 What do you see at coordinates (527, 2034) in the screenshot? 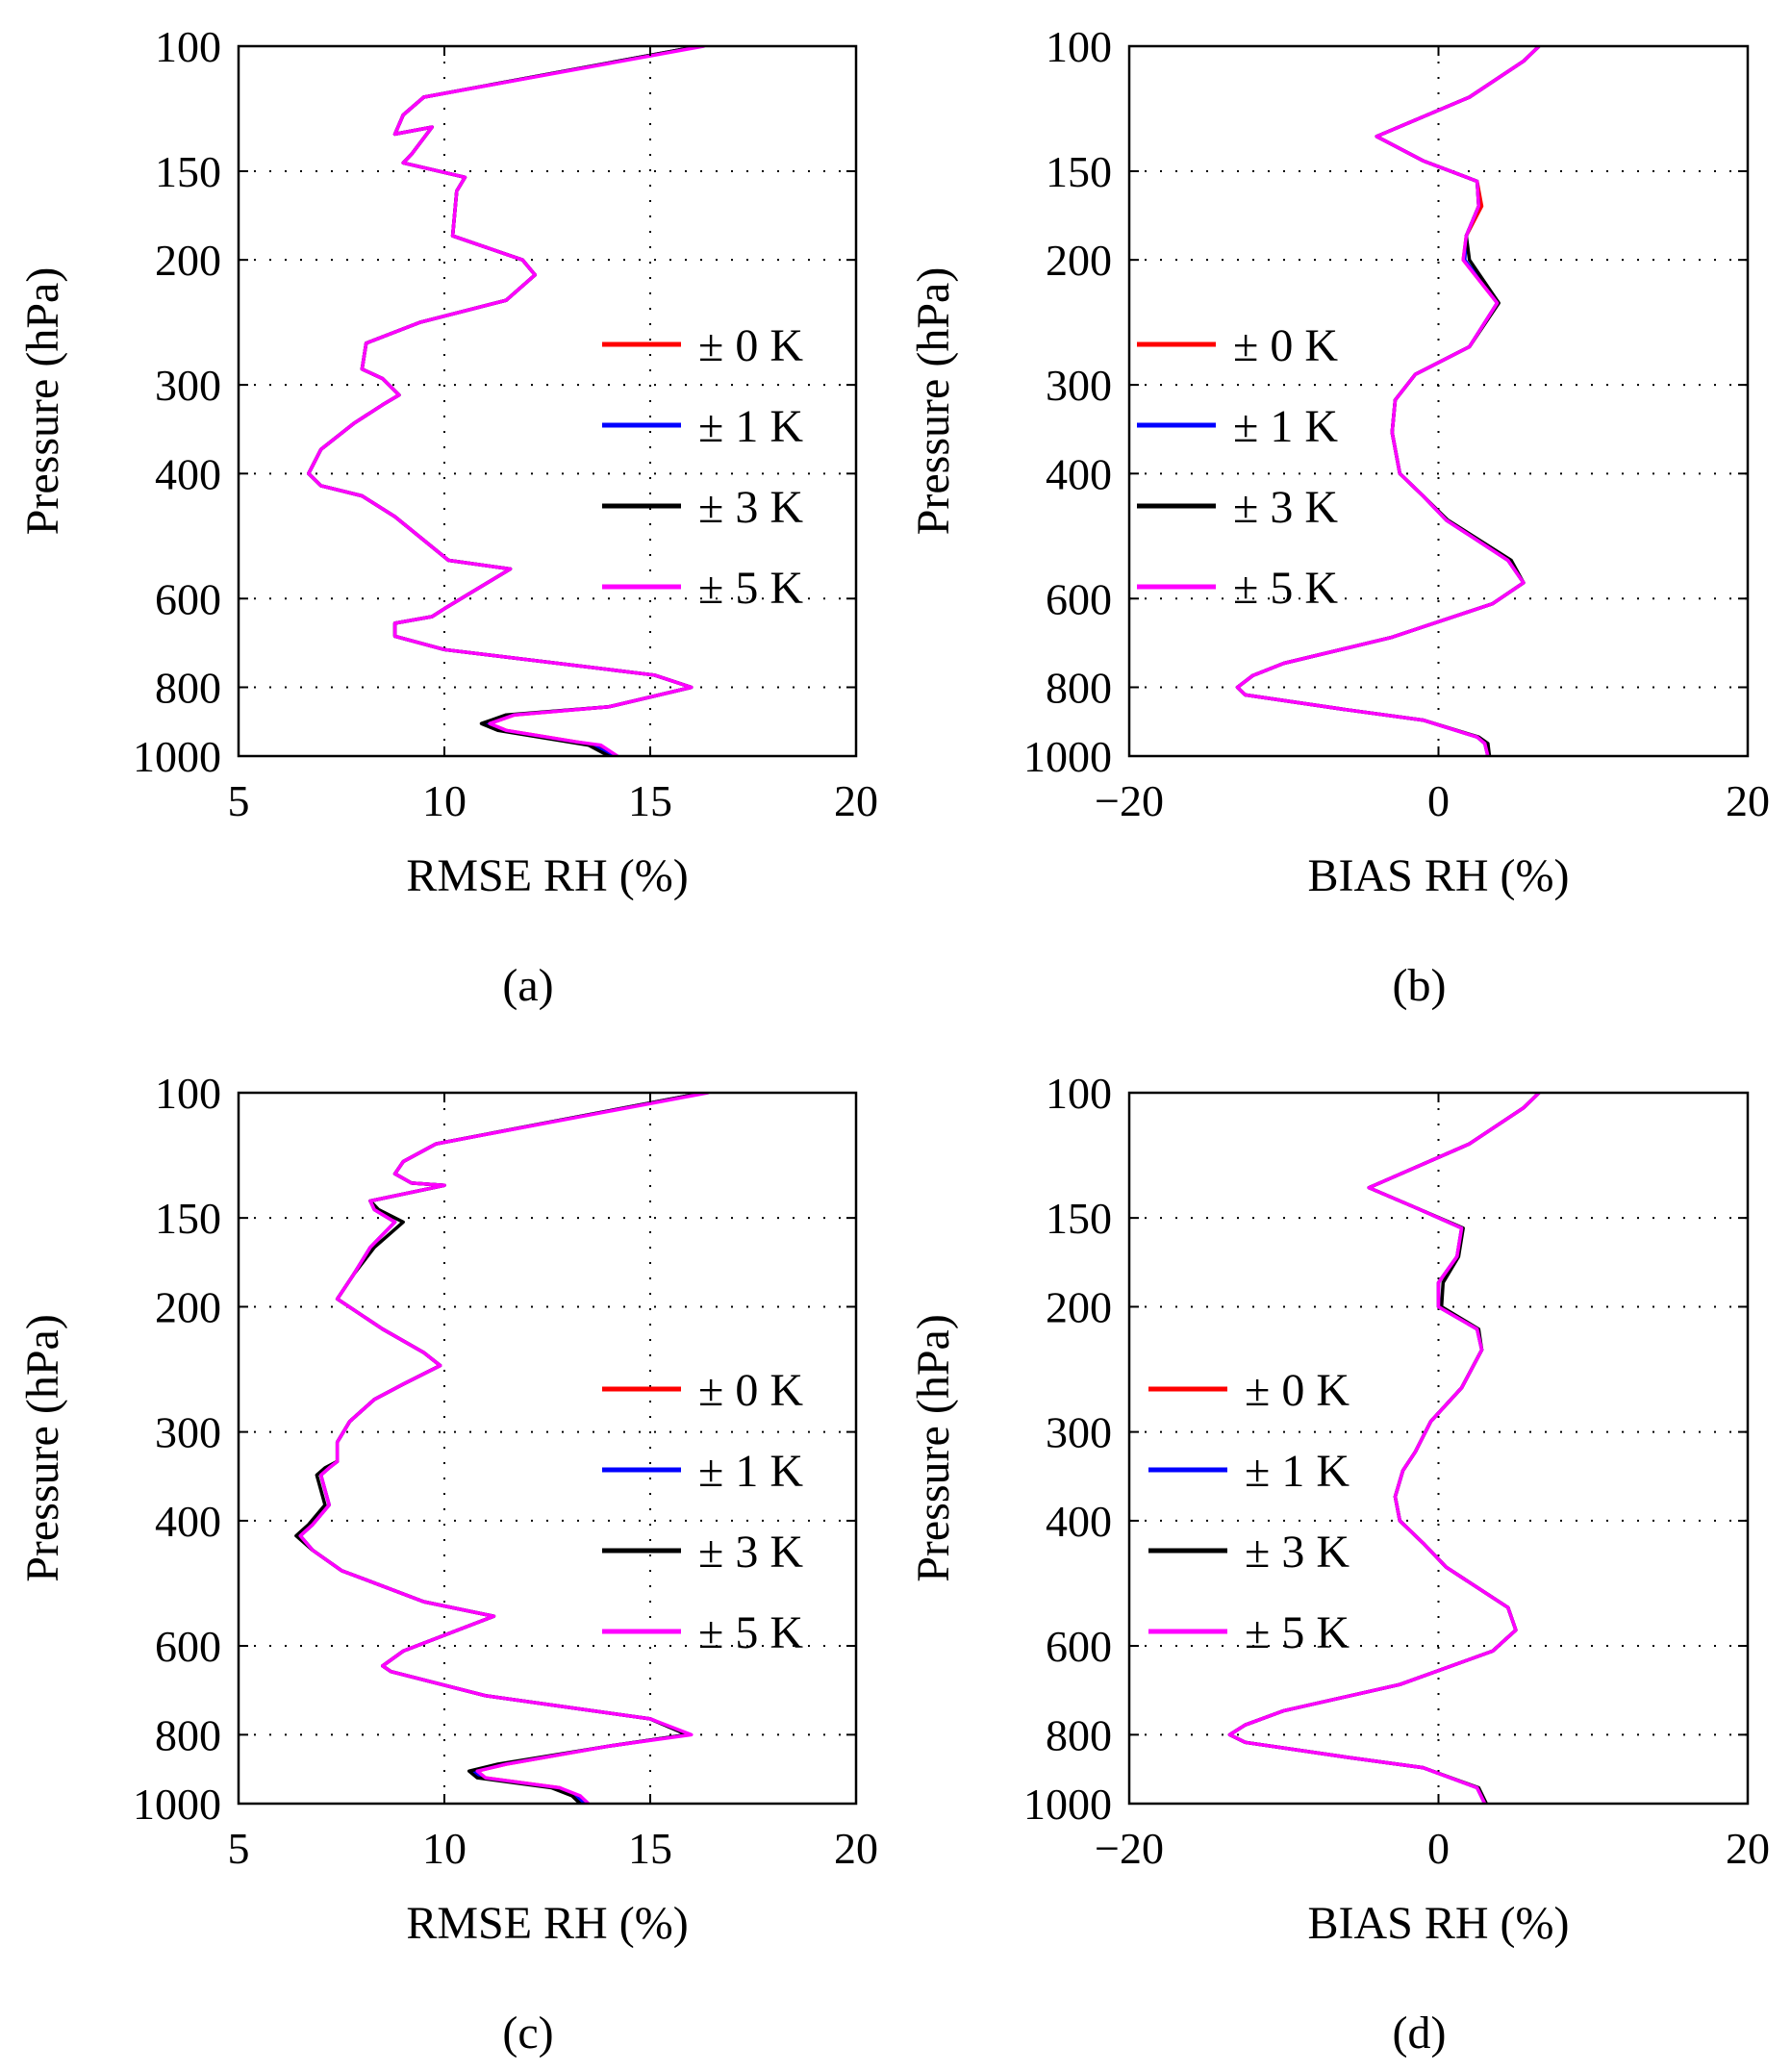
I see `panel-caption: (c)` at bounding box center [527, 2034].